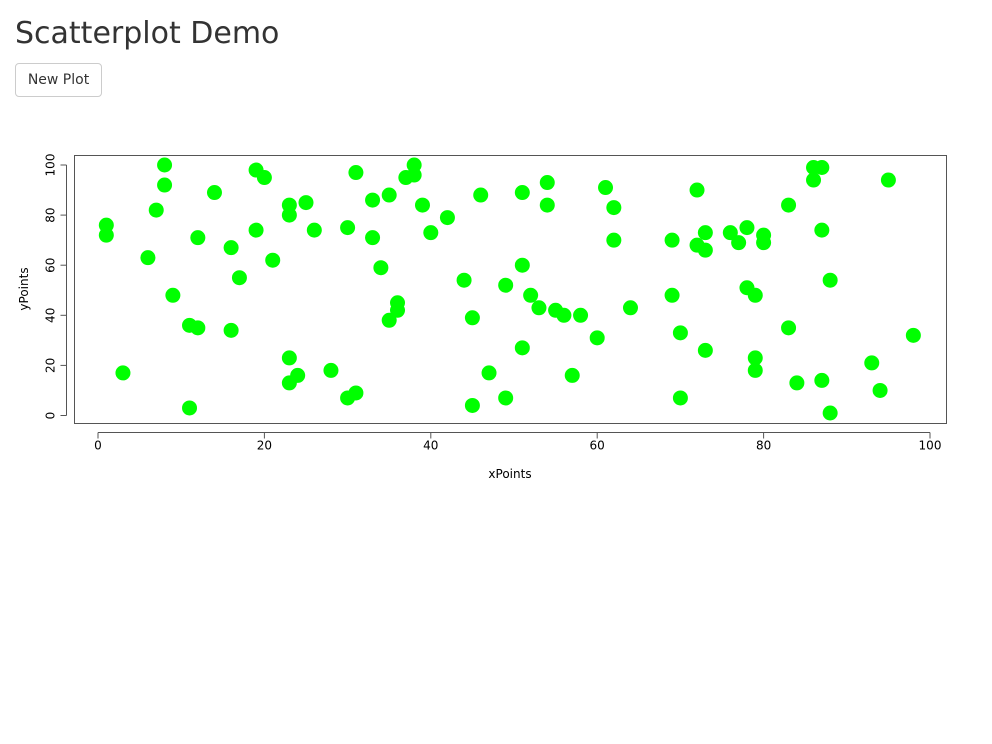  What do you see at coordinates (763, 446) in the screenshot?
I see `x-tick-label: 80` at bounding box center [763, 446].